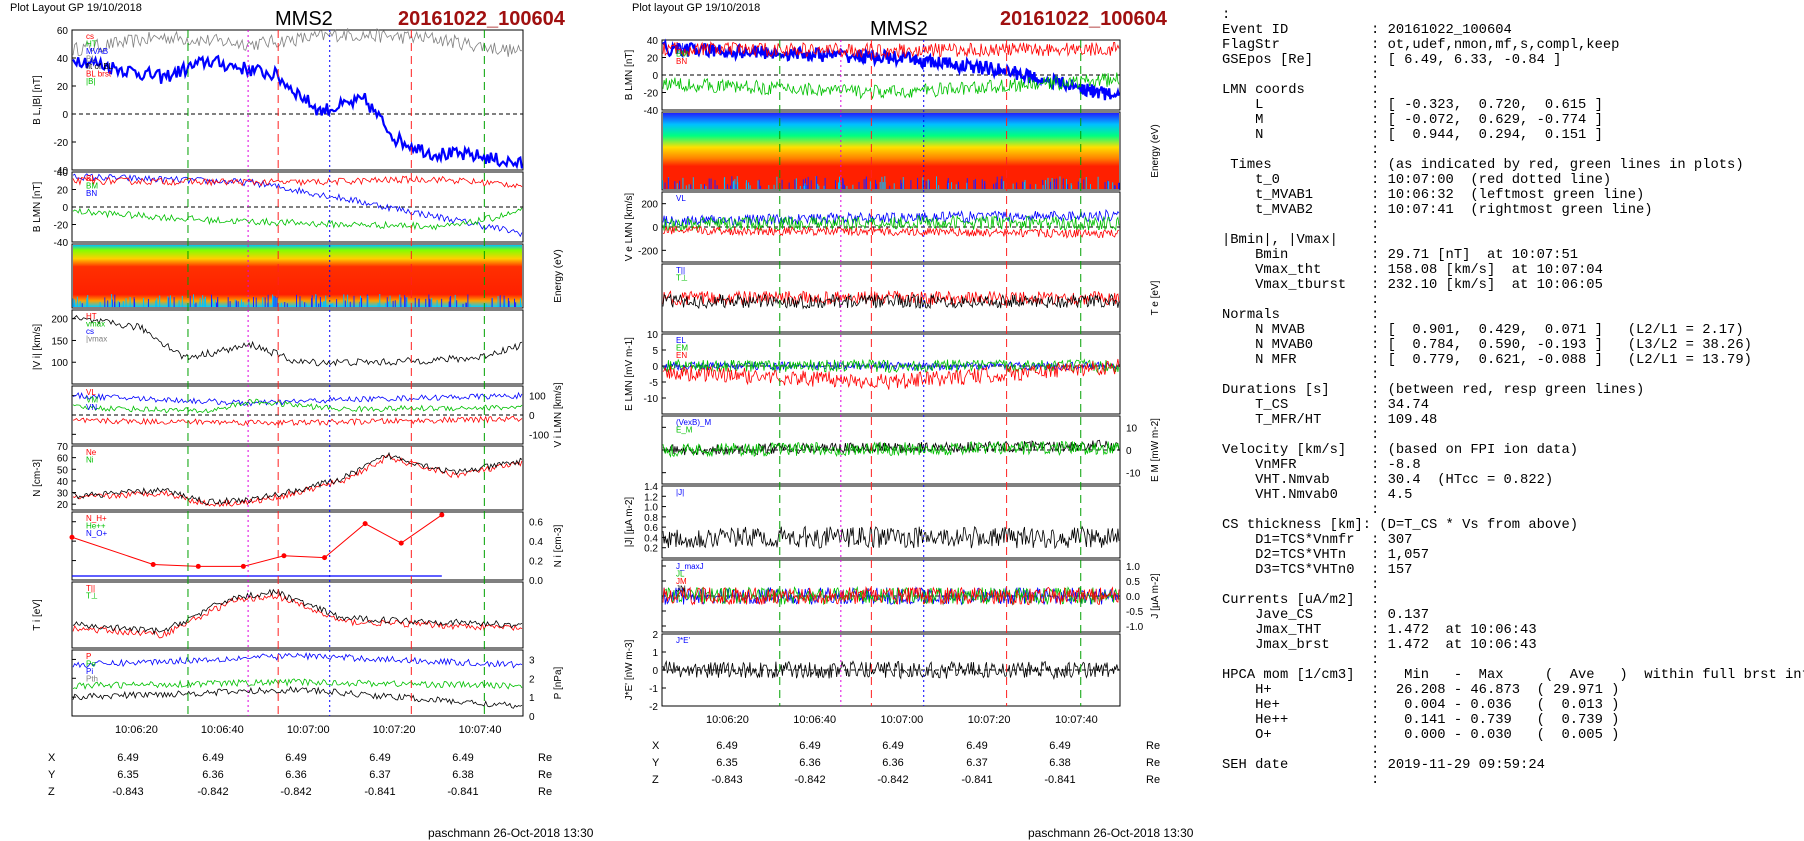  I want to click on left-y-axis-label: V i LMN [km/s], so click(558, 414).